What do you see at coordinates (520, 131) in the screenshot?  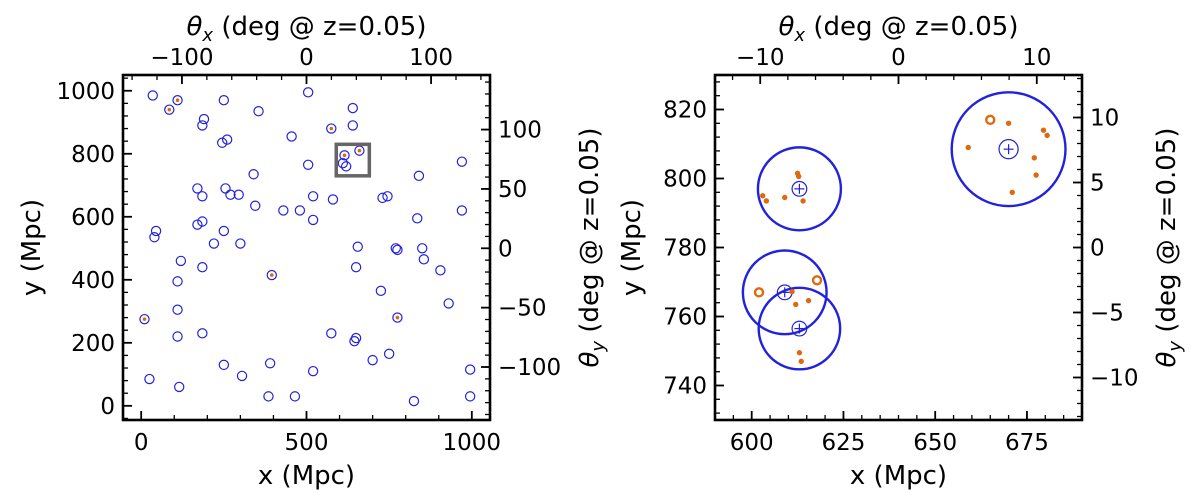 I see `right-tick-label: 100` at bounding box center [520, 131].